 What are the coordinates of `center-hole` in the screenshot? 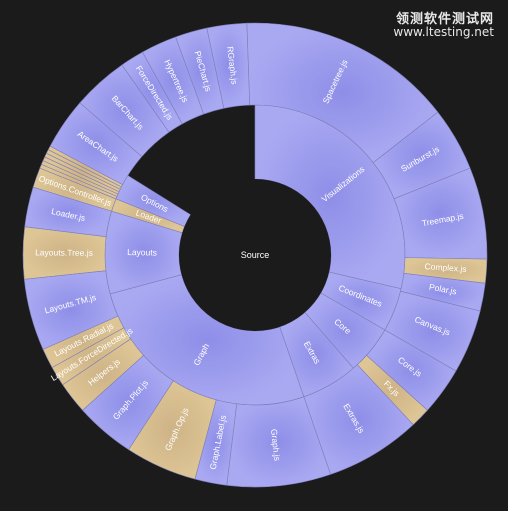 It's located at (255, 255).